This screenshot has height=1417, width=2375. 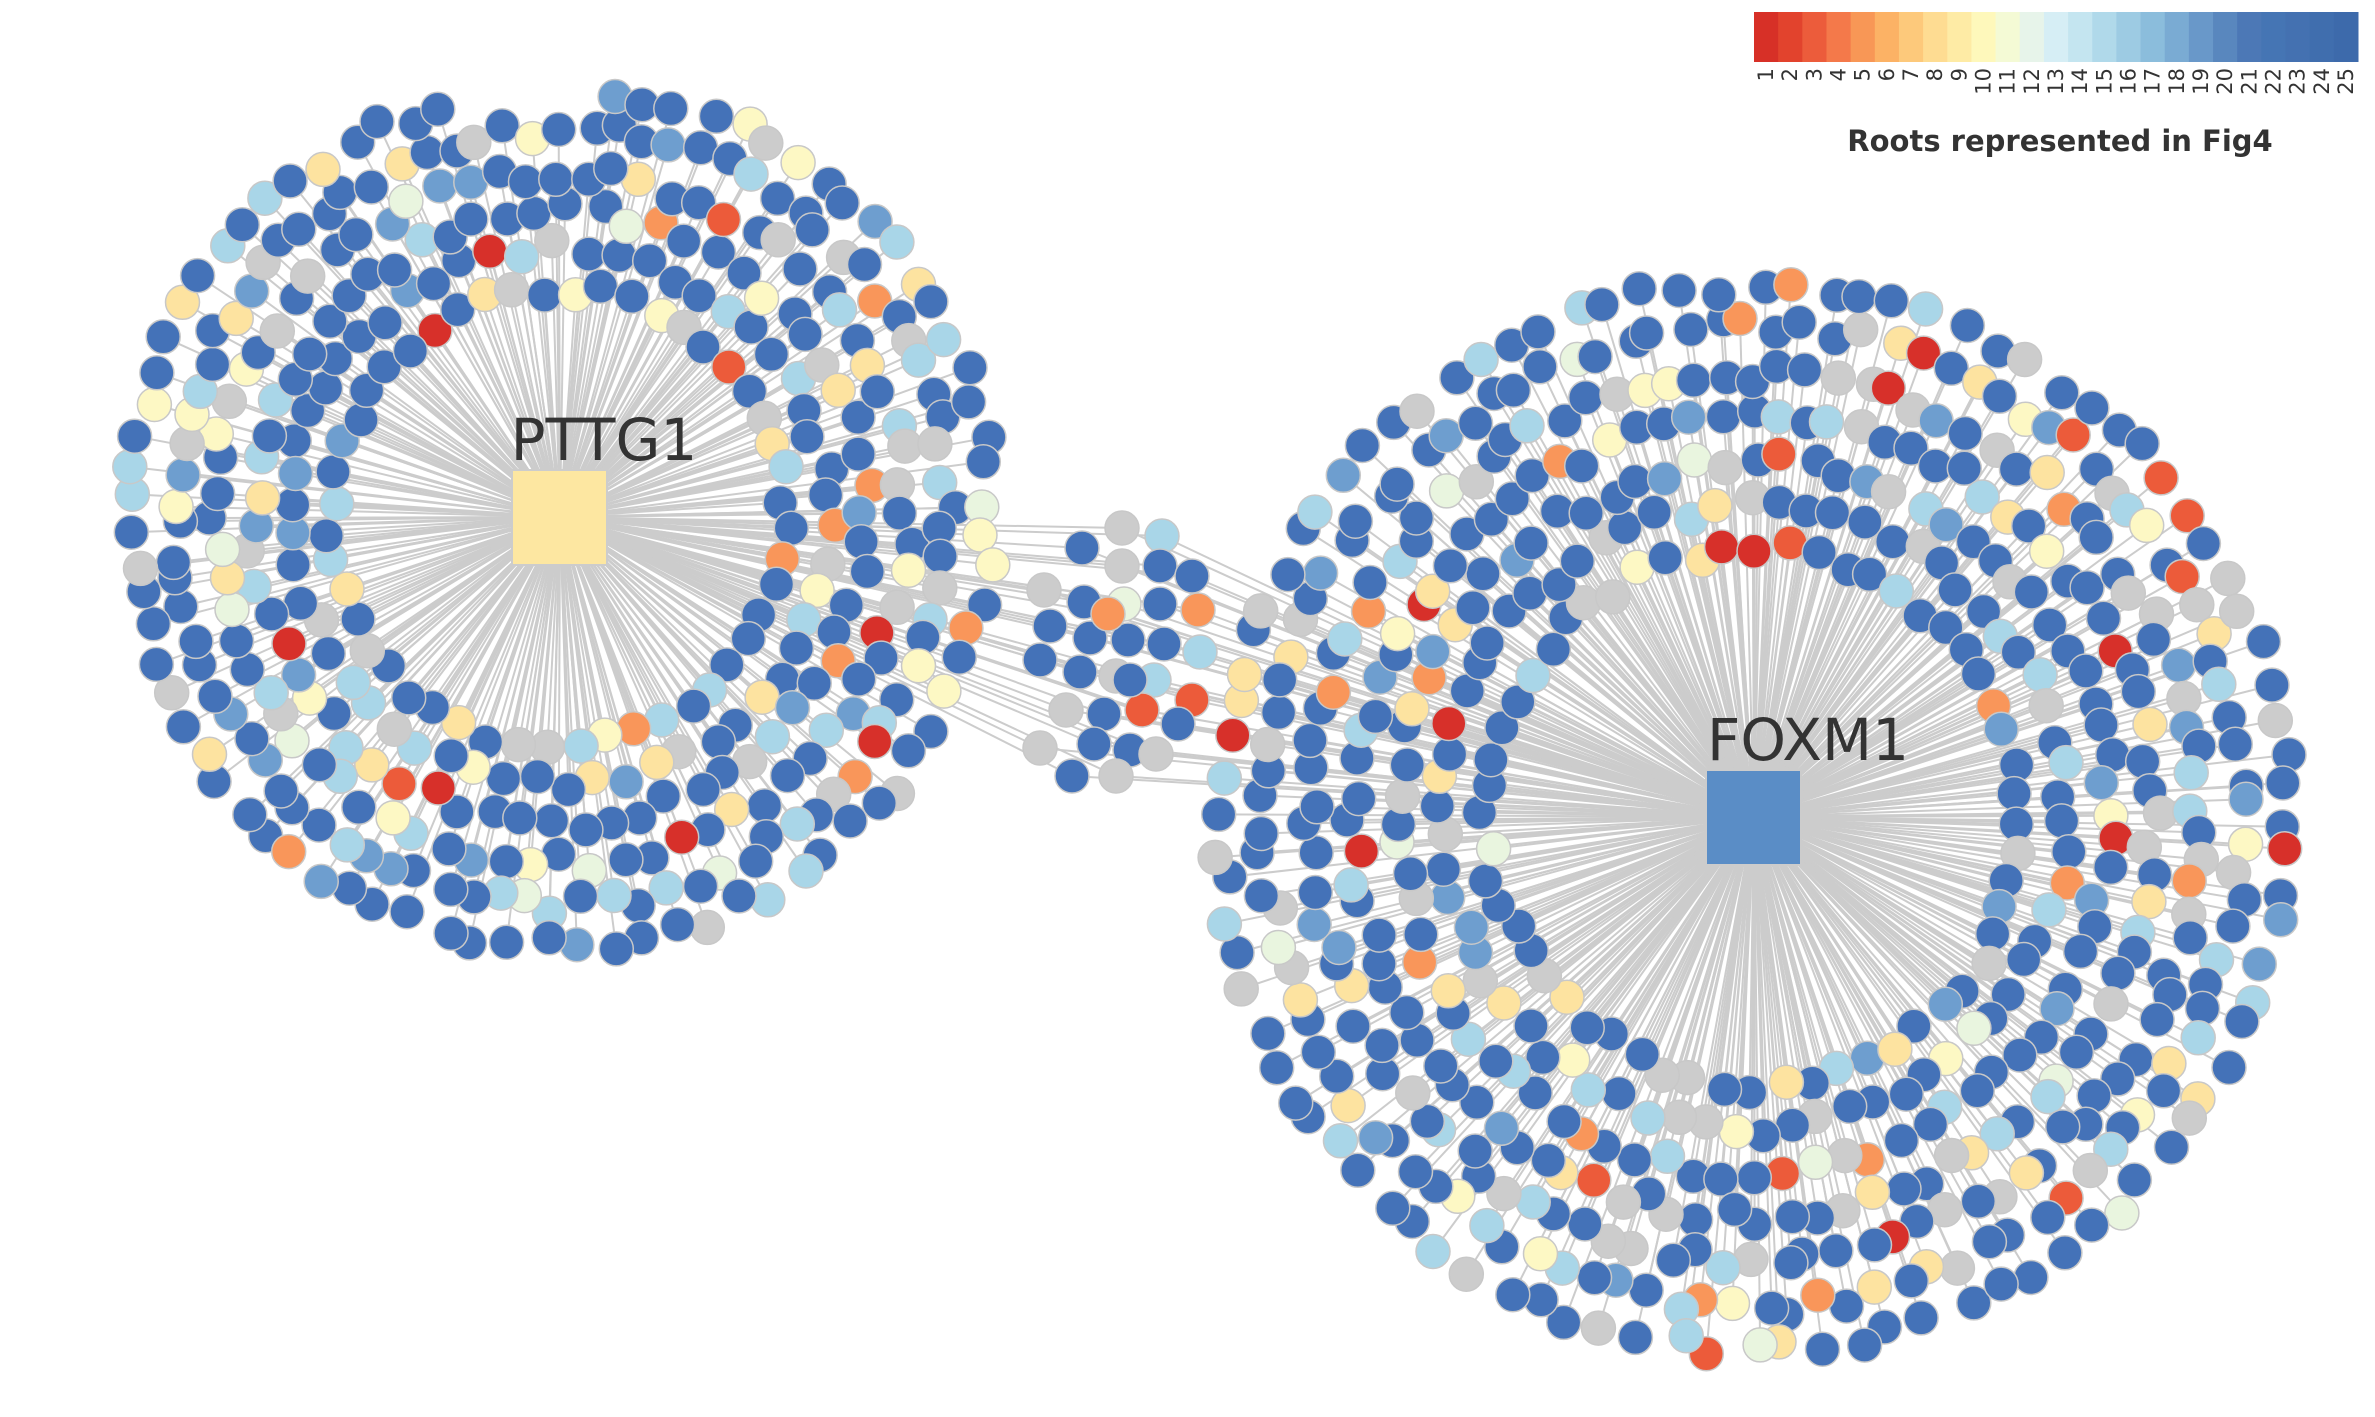 What do you see at coordinates (2201, 81) in the screenshot?
I see `legend-tick-label: 19` at bounding box center [2201, 81].